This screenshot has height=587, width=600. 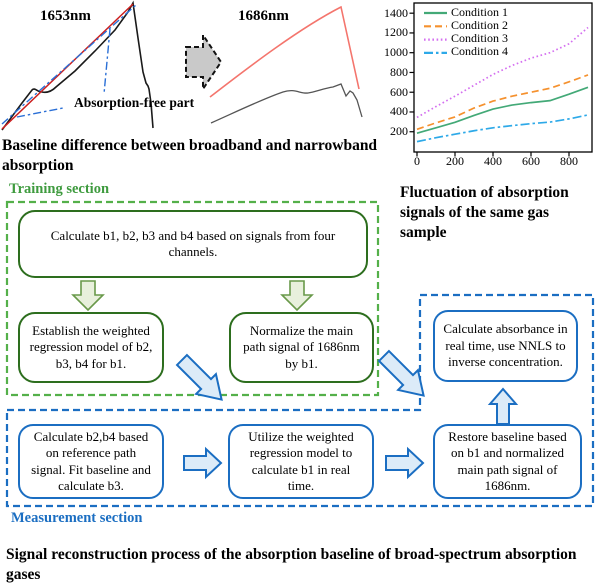 What do you see at coordinates (396, 52) in the screenshot?
I see `y-tick-label: 1000` at bounding box center [396, 52].